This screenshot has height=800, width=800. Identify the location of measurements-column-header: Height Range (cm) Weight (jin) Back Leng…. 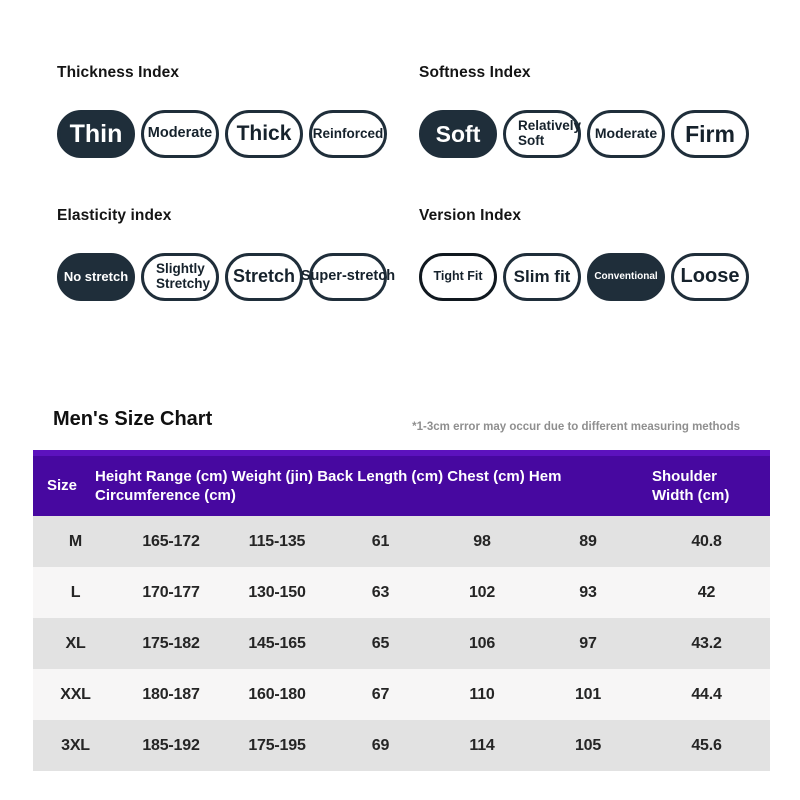
(328, 486).